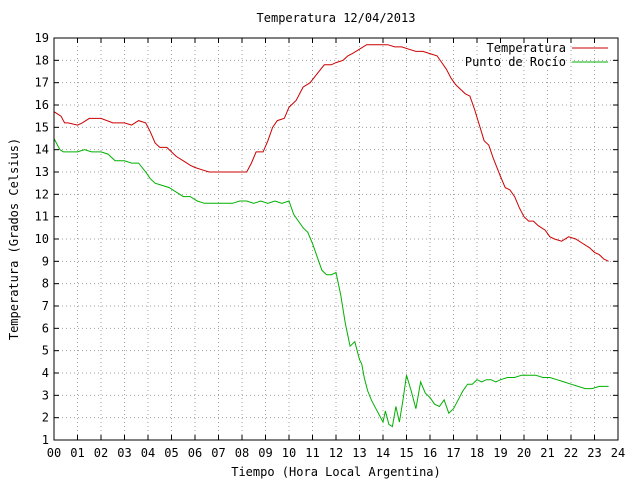 The width and height of the screenshot is (640, 480). What do you see at coordinates (45, 284) in the screenshot?
I see `y-tick-label: 8` at bounding box center [45, 284].